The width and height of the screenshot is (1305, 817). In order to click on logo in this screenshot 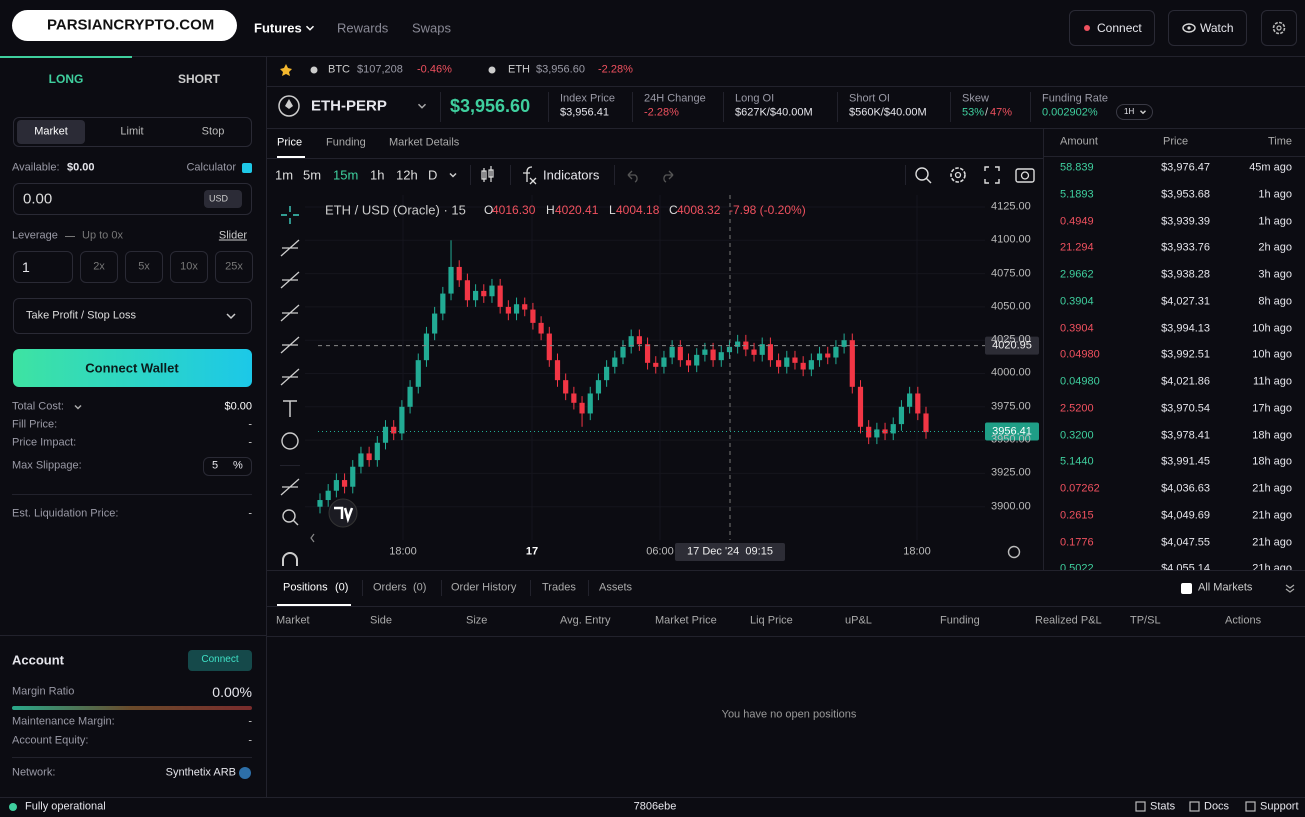, I will do `click(124, 25)`.